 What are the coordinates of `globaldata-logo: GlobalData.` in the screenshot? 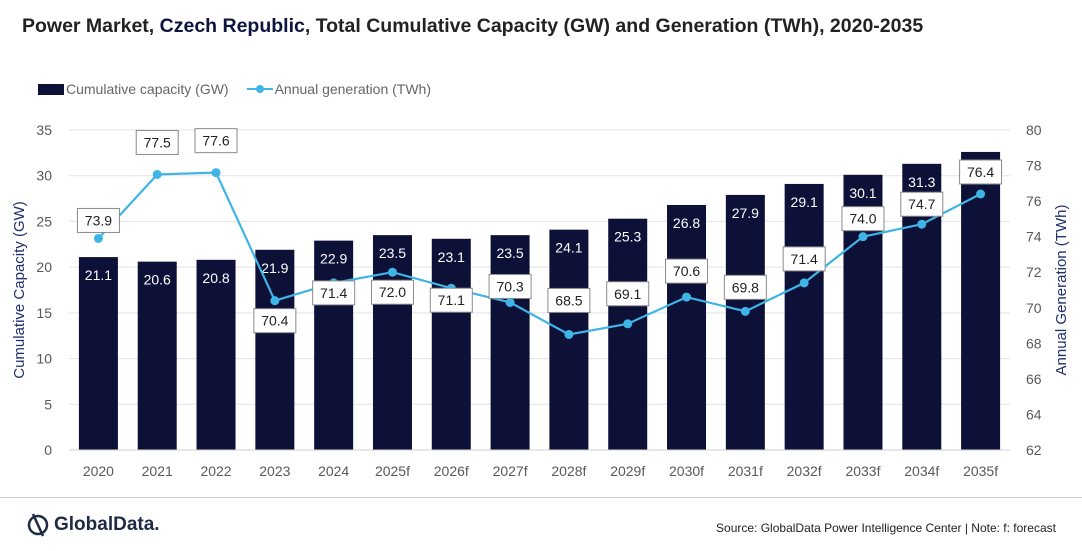 It's located at (93, 525).